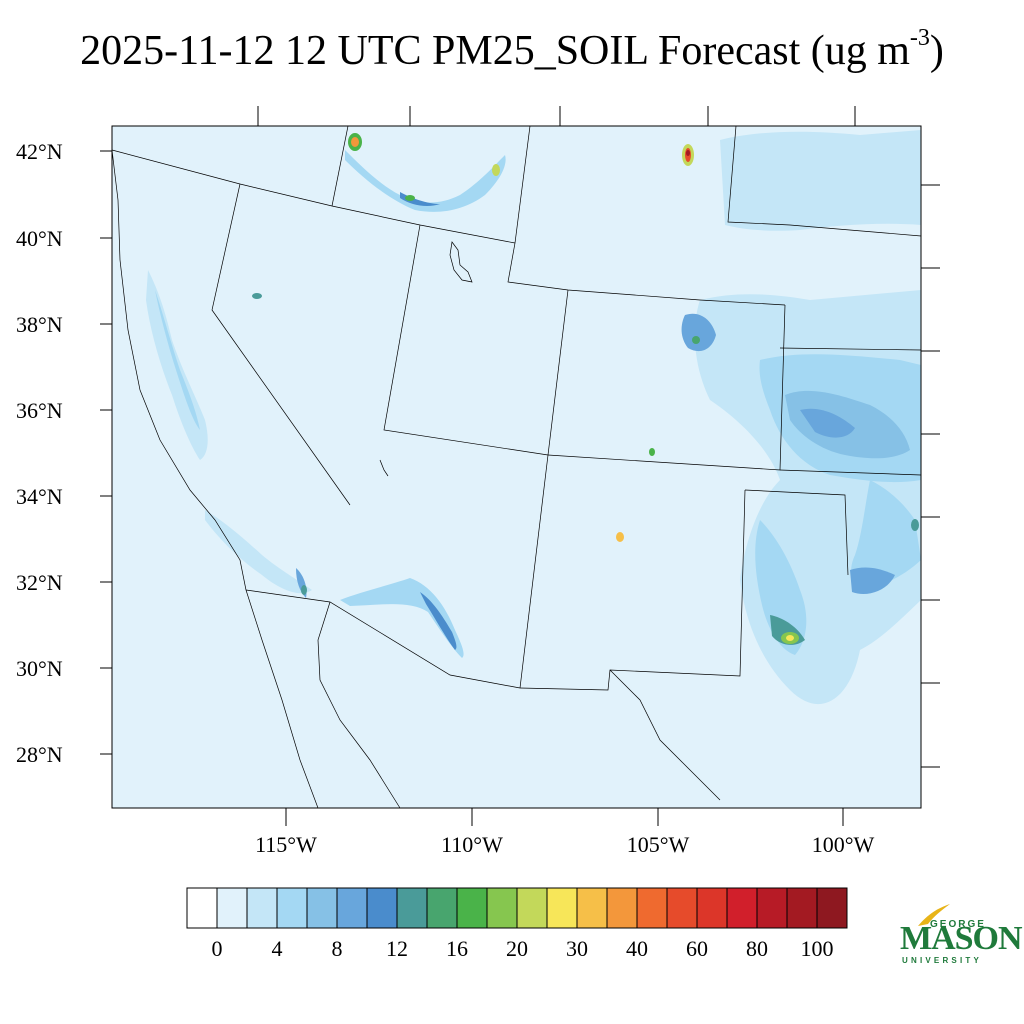 The width and height of the screenshot is (1024, 1024). I want to click on colorbar-label: 100, so click(817, 948).